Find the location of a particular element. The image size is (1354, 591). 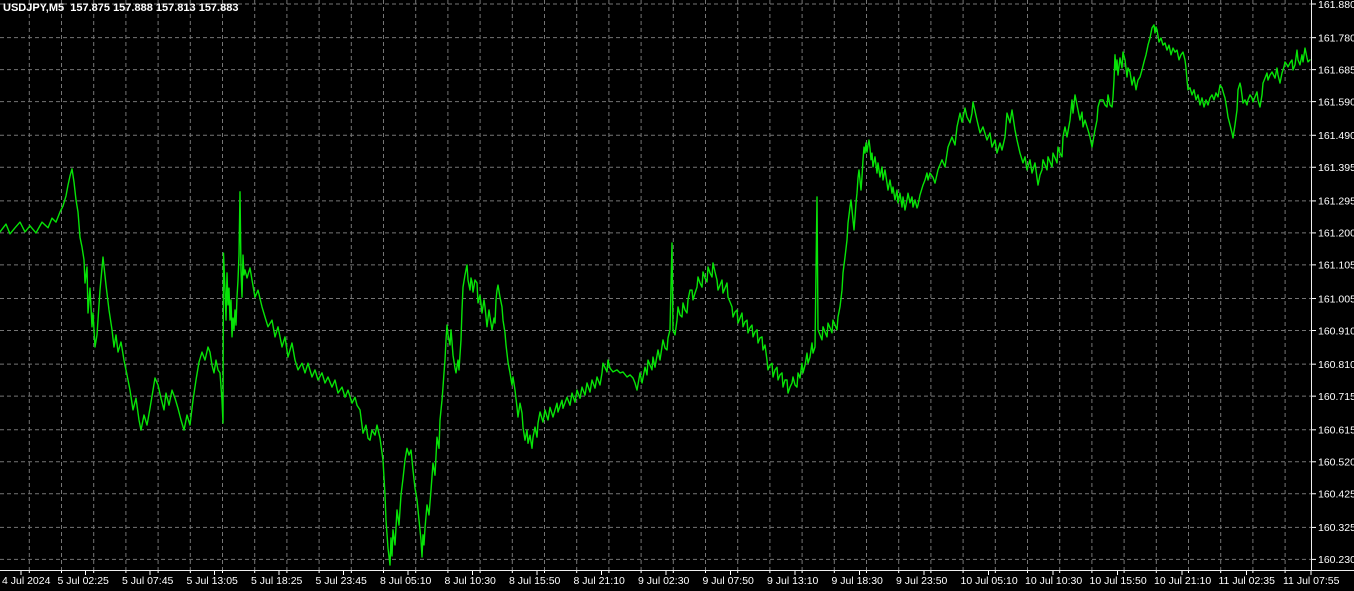

time-axis-label: 5 Jul 13:05 is located at coordinates (213, 581).